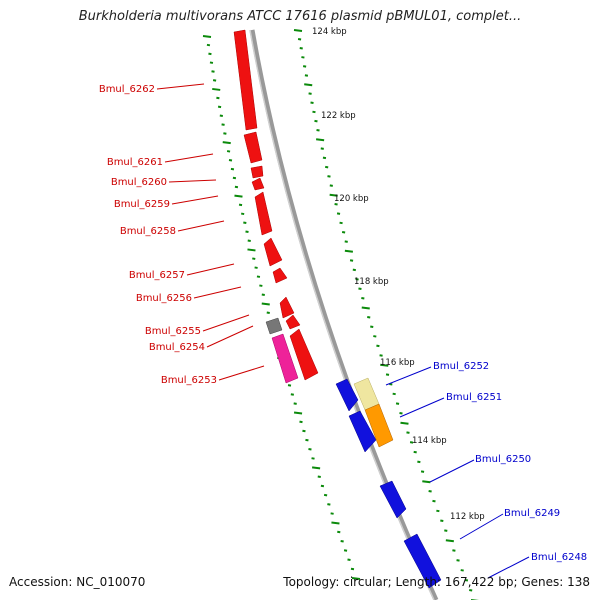 The height and width of the screenshot is (600, 600). Describe the element at coordinates (371, 282) in the screenshot. I see `scale-label-118: 118 kbp` at that location.